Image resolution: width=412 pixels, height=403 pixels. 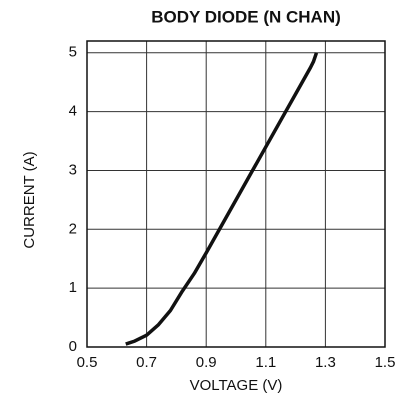 What do you see at coordinates (73, 287) in the screenshot?
I see `y-tick-label: 1` at bounding box center [73, 287].